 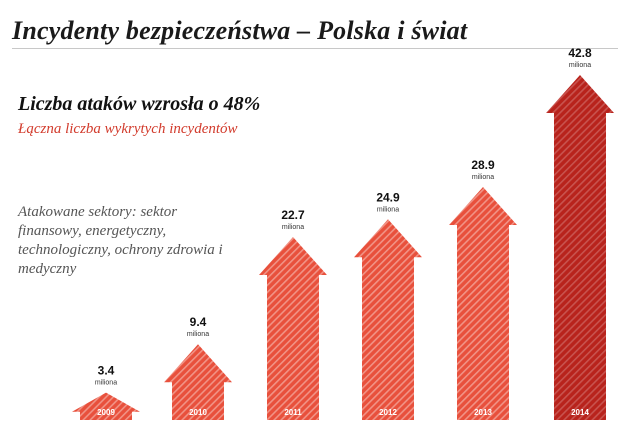 What do you see at coordinates (106, 406) in the screenshot?
I see `arrow-shape-2009` at bounding box center [106, 406].